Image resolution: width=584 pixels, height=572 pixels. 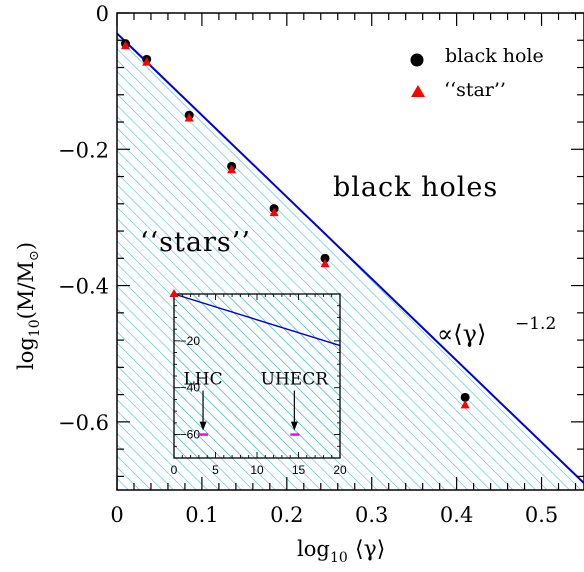 I want to click on region-label-stars: ‘‘stars’’, so click(x=195, y=242).